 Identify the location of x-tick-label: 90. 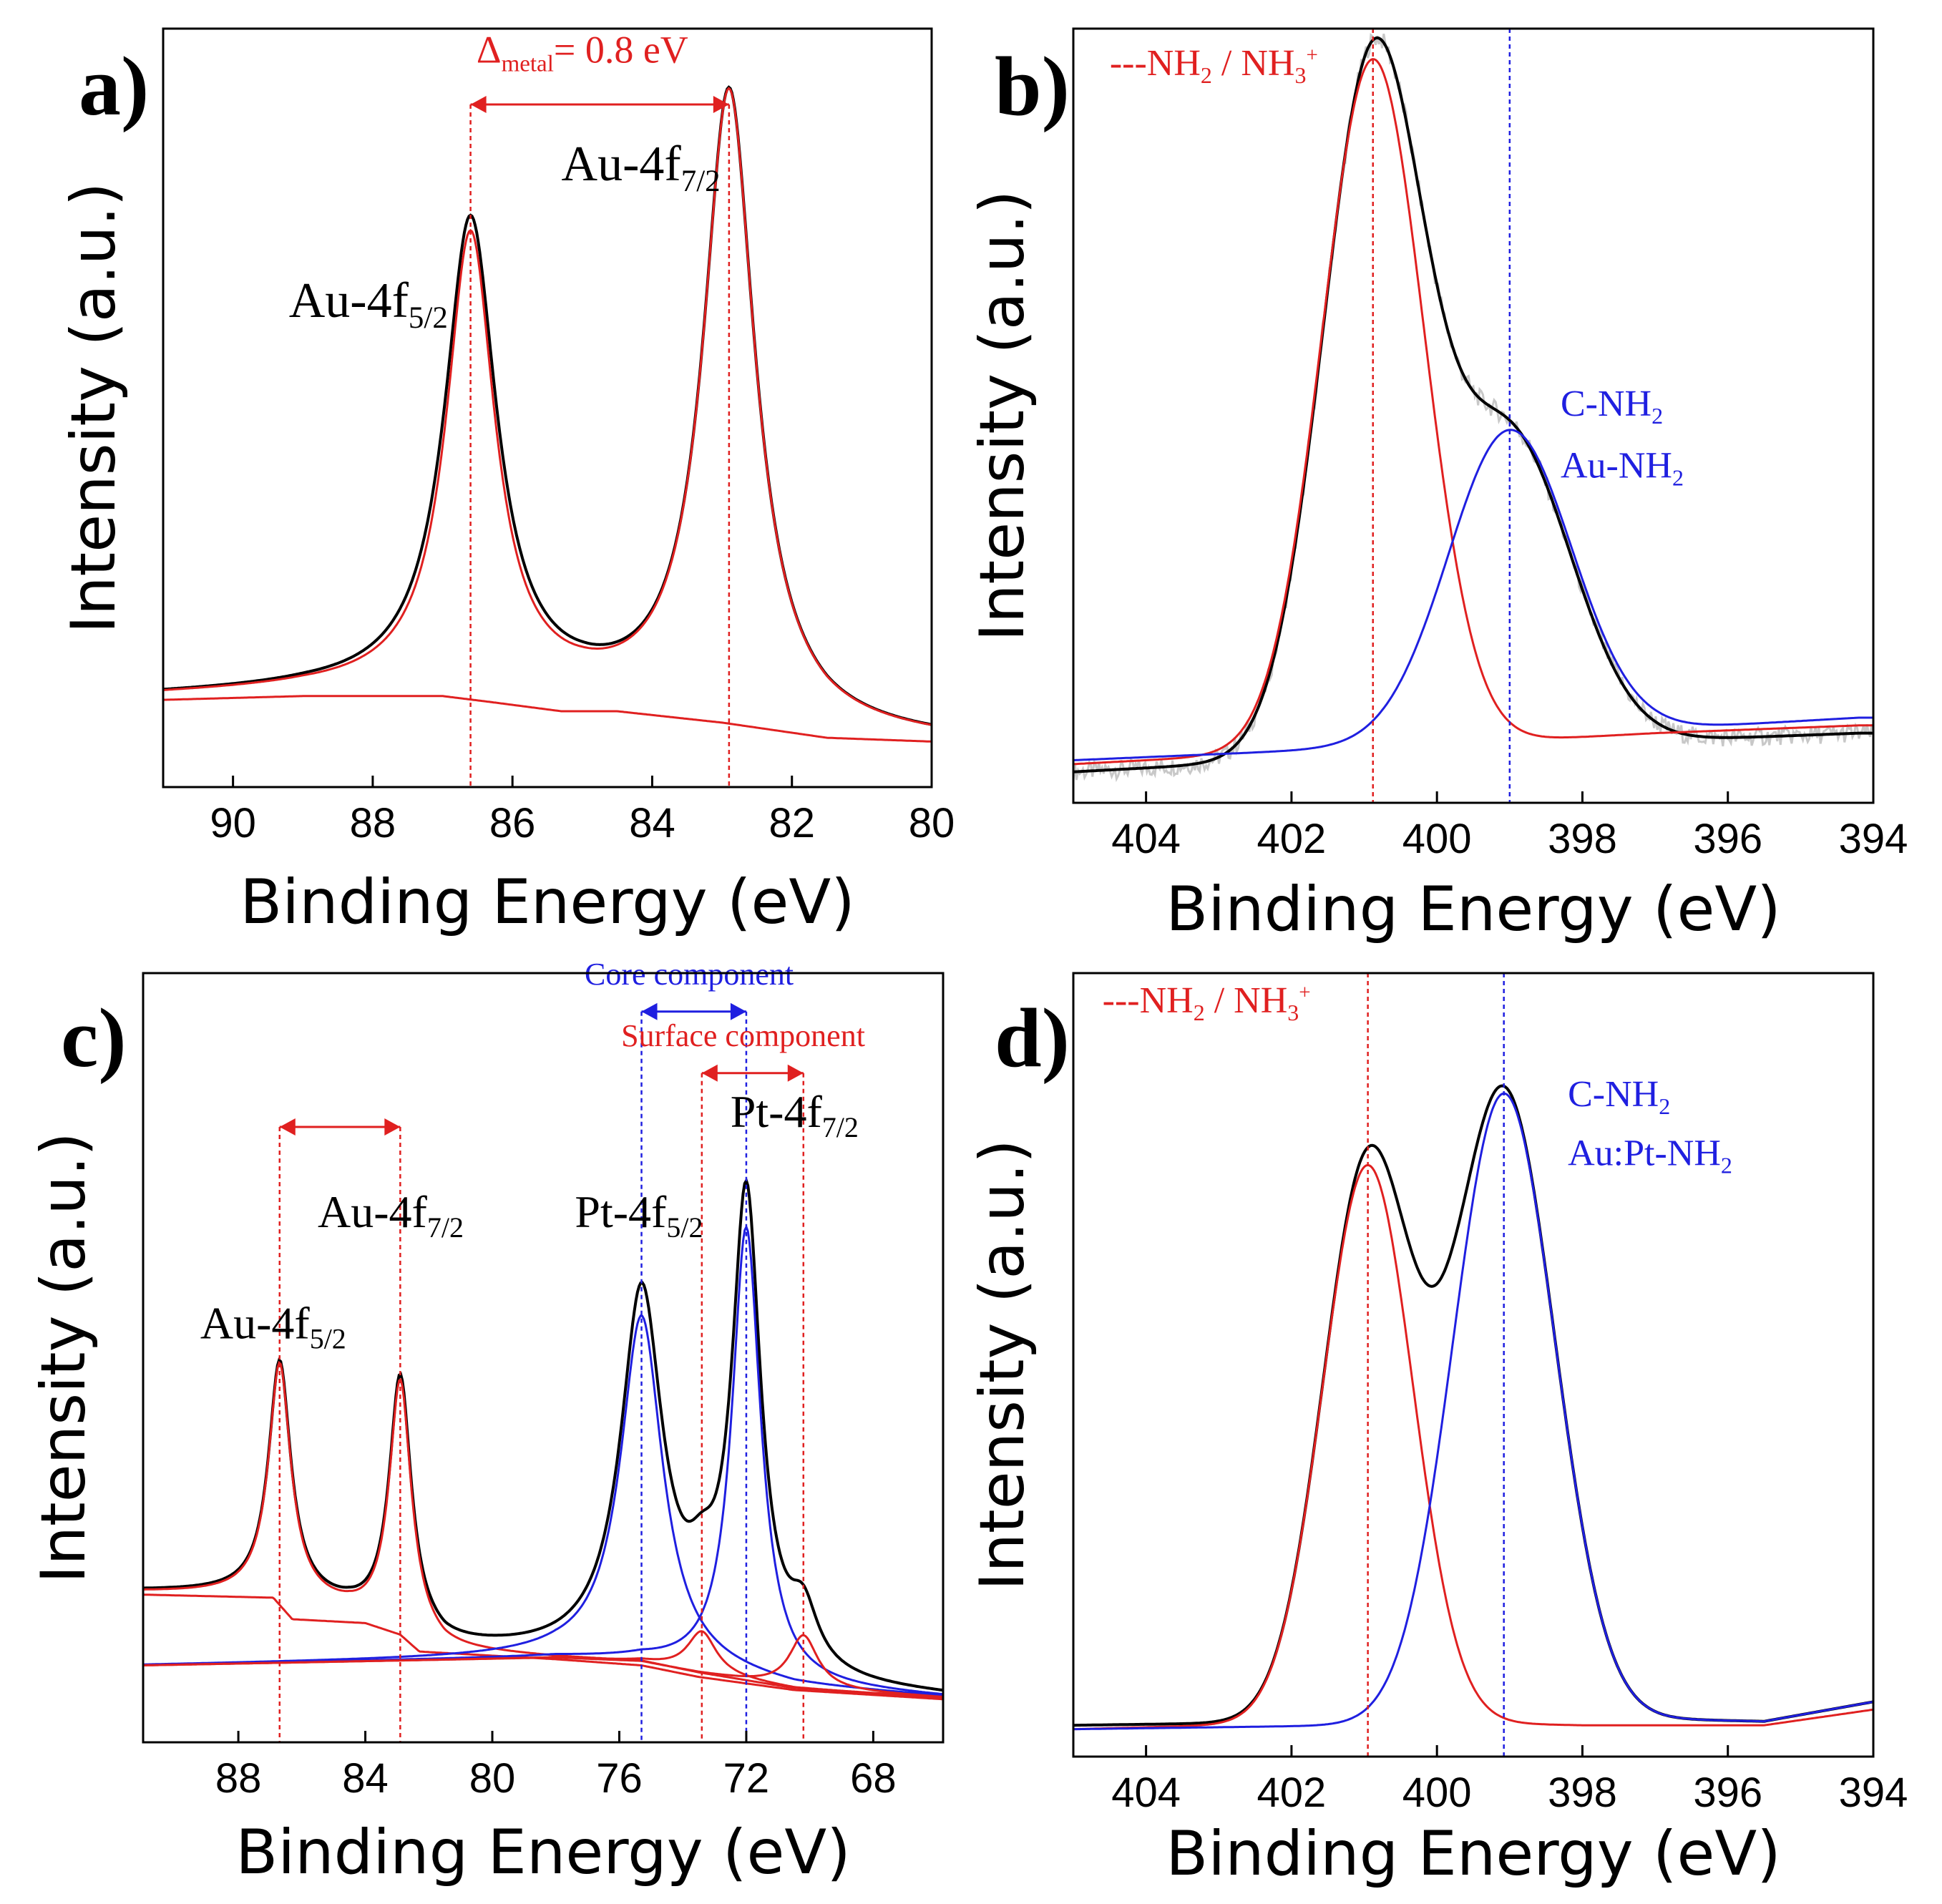
(233, 823).